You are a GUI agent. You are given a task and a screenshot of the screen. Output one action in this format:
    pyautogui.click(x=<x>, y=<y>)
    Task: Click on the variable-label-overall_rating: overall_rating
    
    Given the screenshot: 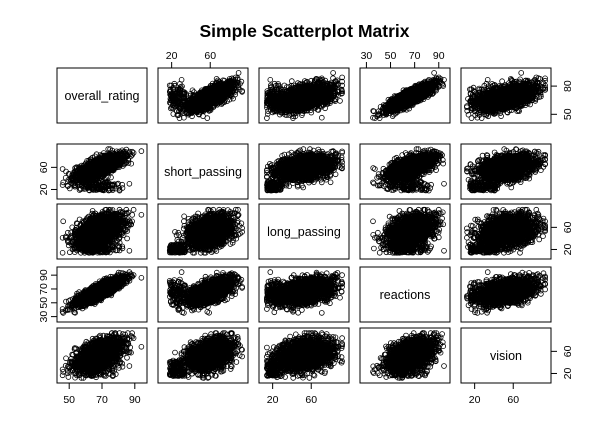 What is the action you would take?
    pyautogui.click(x=101, y=96)
    